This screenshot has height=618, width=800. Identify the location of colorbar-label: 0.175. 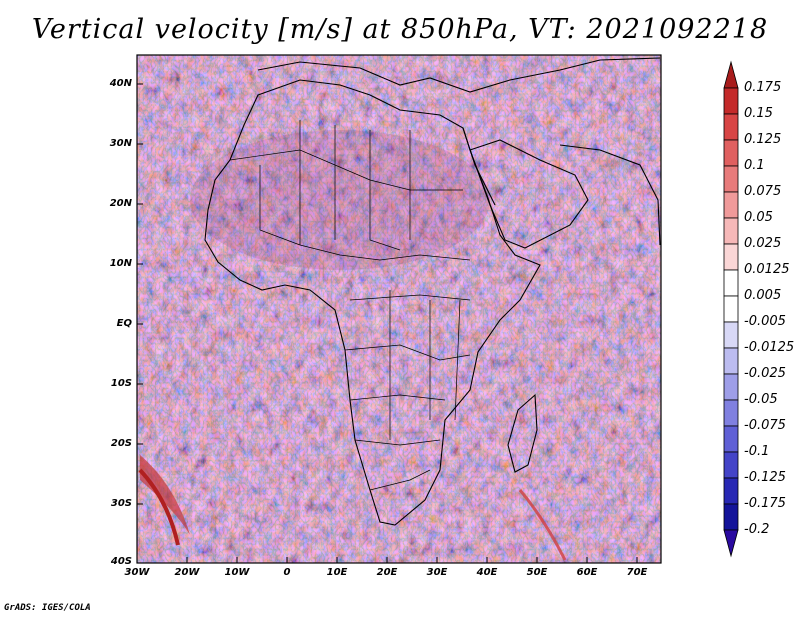
(763, 87).